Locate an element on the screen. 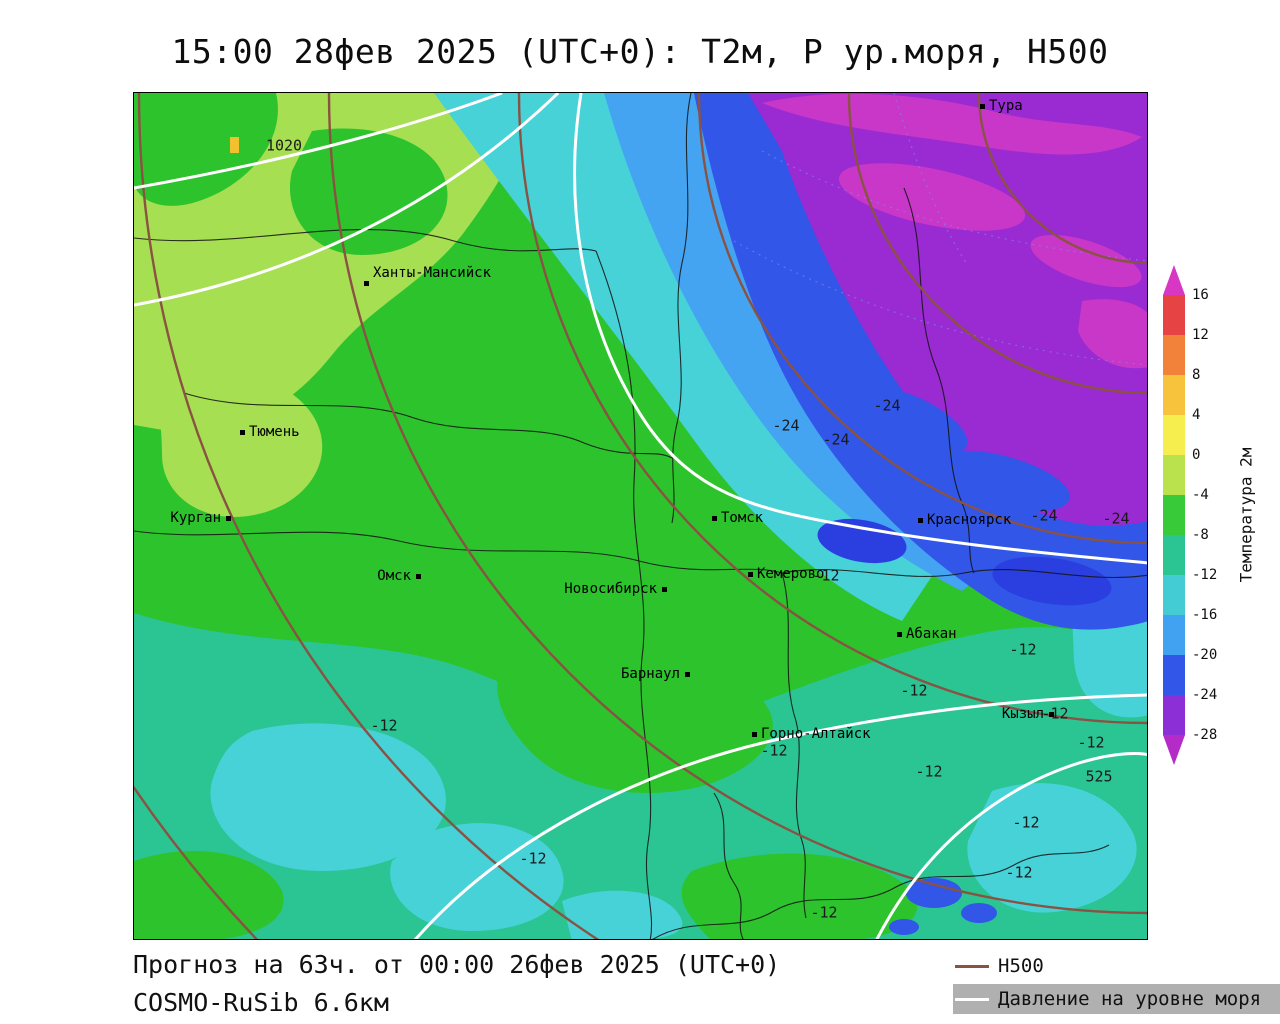 This screenshot has height=1024, width=1280. temperature-colorbar: 16 12 8 4 0 -4 -8 -12 -16 -20 -24 -28 is located at coordinates (1190, 515).